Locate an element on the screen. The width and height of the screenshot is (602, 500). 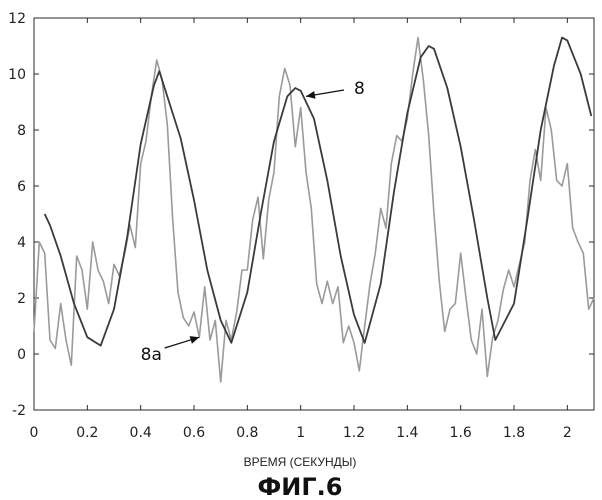
x-axis-label: ВРЕМЯ (СЕКУНДЫ) is located at coordinates (300, 462).